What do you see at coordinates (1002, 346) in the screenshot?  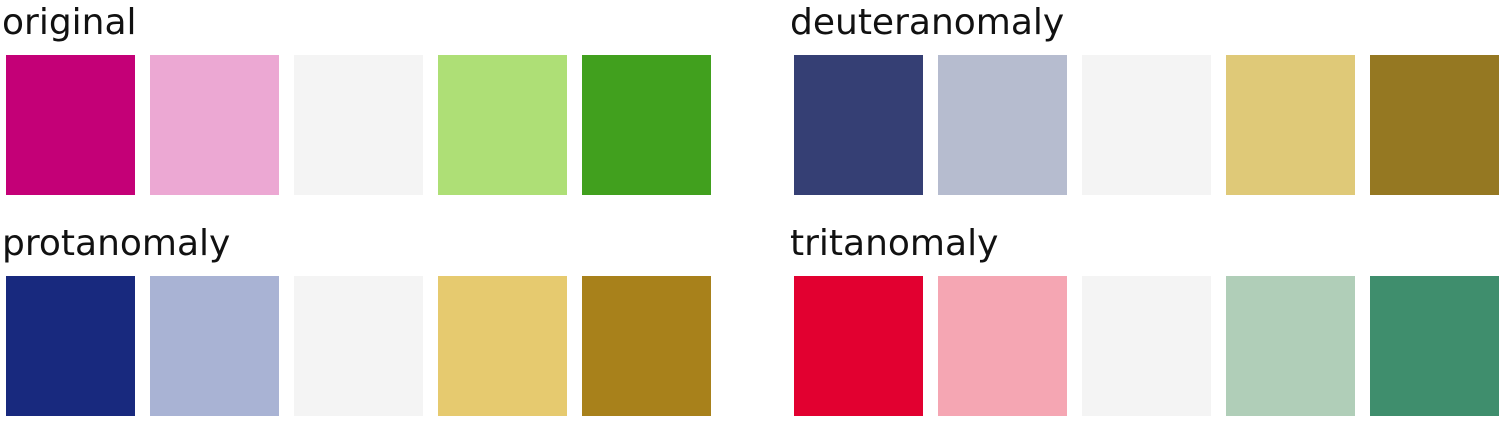 I see `swatch-light-rose` at bounding box center [1002, 346].